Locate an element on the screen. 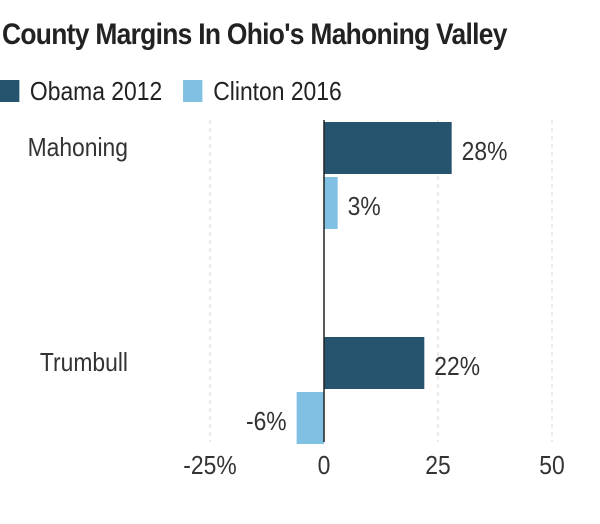 Image resolution: width=600 pixels, height=524 pixels. bar-trumbull-clinton-2016 is located at coordinates (310, 418).